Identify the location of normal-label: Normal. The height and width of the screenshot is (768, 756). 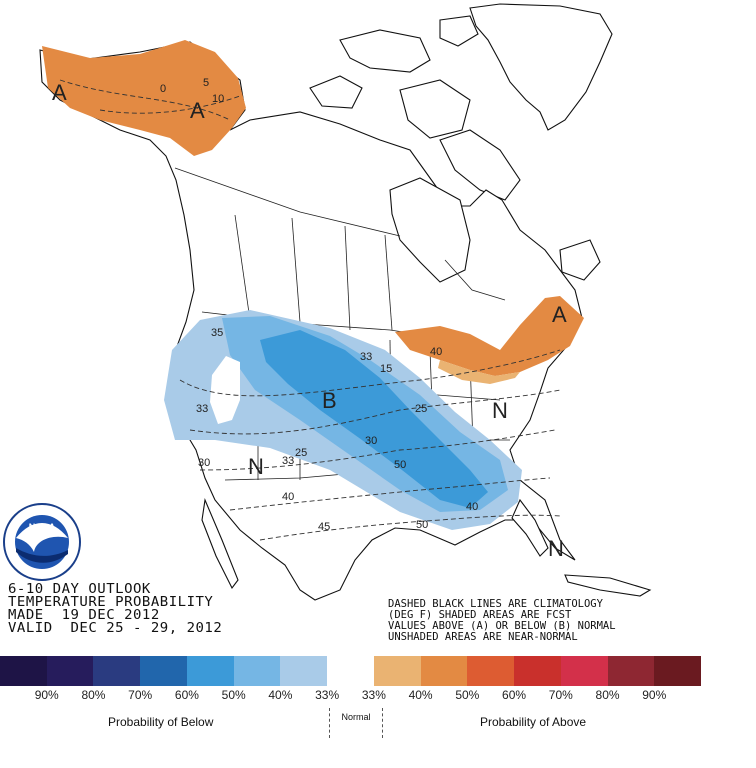
(356, 717).